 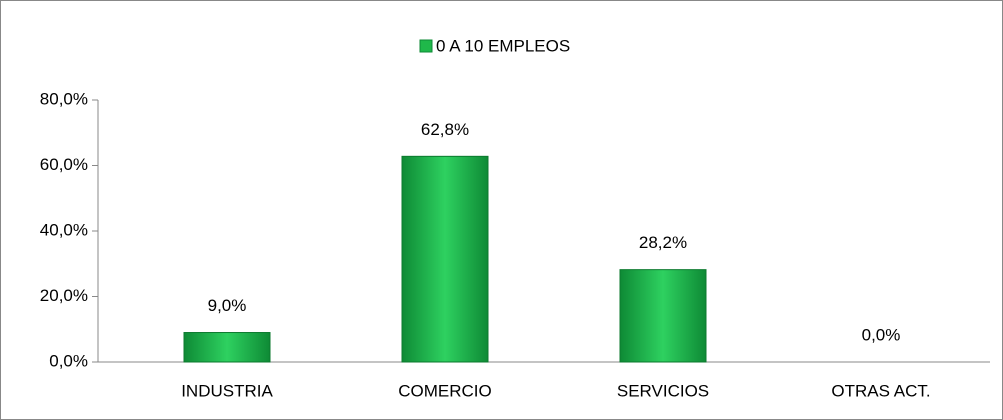 I want to click on x-tick-label: OTRAS ACT., so click(x=880, y=390).